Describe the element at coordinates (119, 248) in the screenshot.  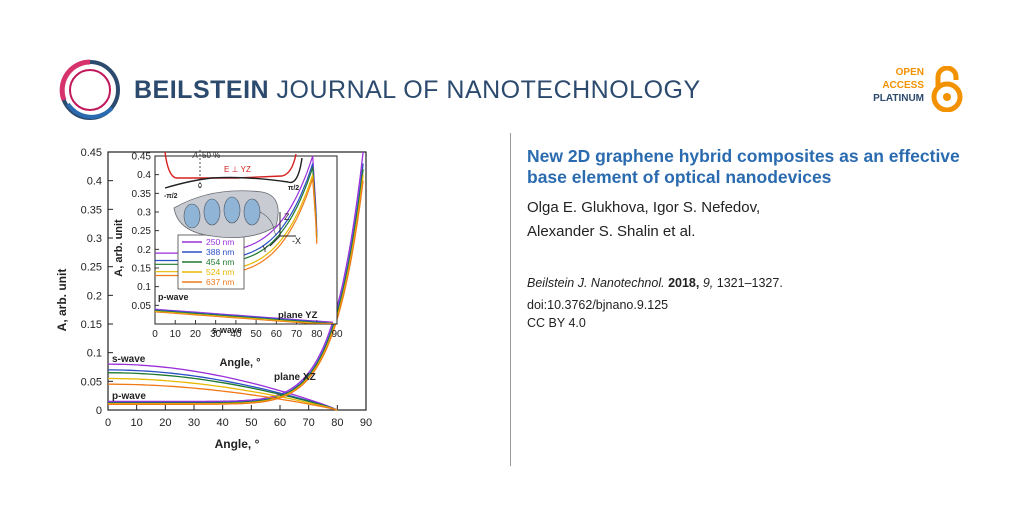
I see `inset-y-axis-label: A, arb. unit` at that location.